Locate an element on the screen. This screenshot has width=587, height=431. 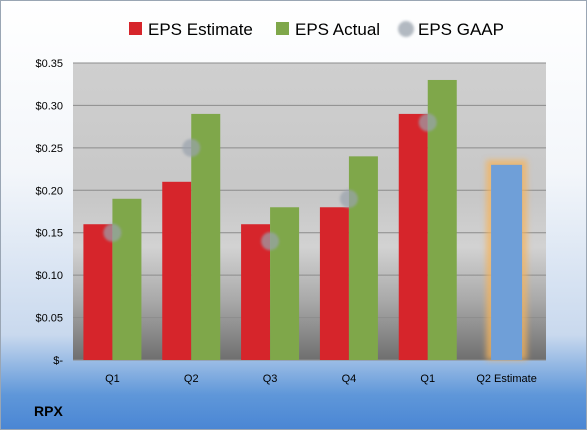
legend-eps-estimate: EPS Estimate is located at coordinates (191, 29).